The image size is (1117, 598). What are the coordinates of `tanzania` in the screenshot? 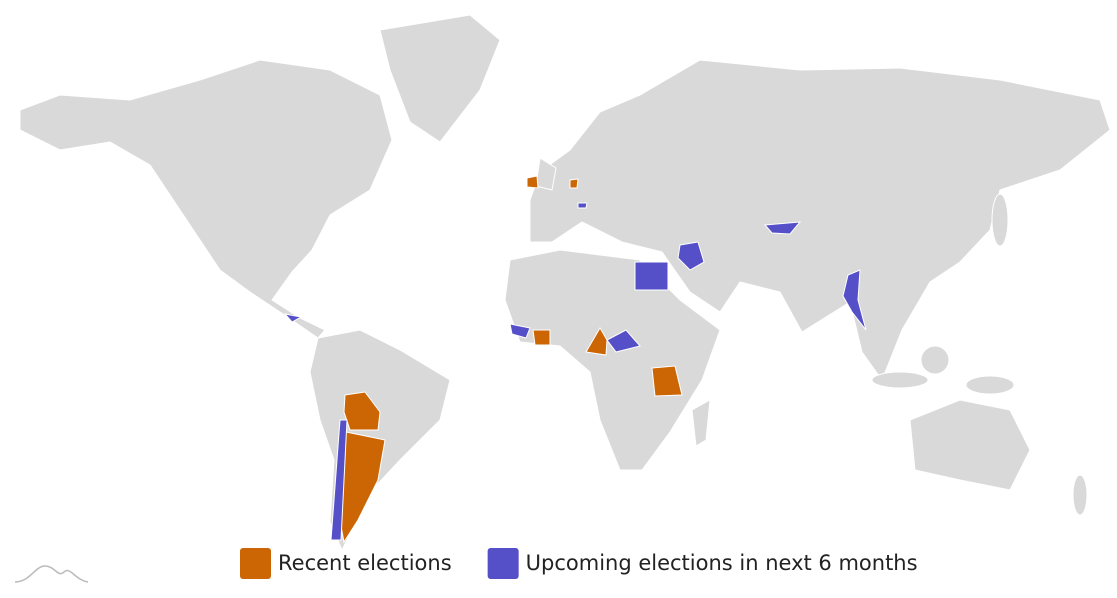 It's located at (667, 381).